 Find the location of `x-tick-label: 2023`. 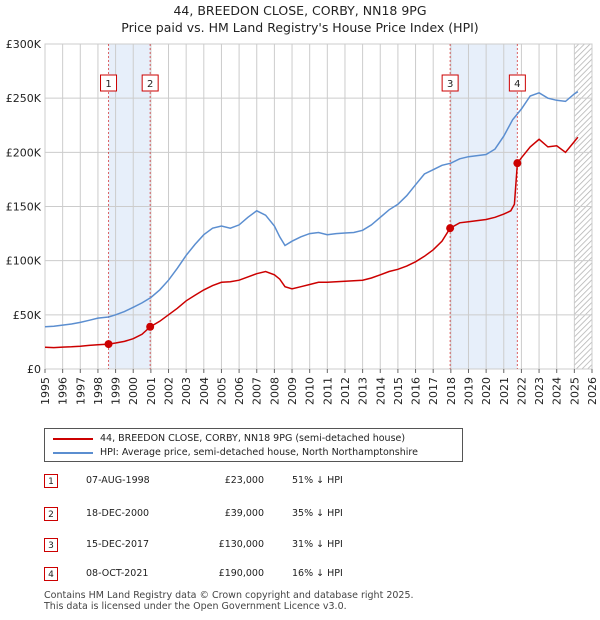

x-tick-label: 2023 is located at coordinates (539, 391).